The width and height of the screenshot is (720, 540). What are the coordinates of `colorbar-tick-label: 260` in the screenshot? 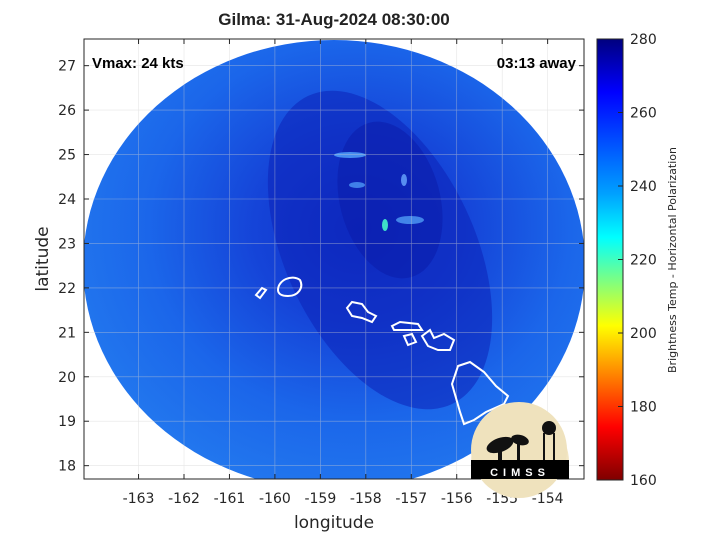 It's located at (643, 114).